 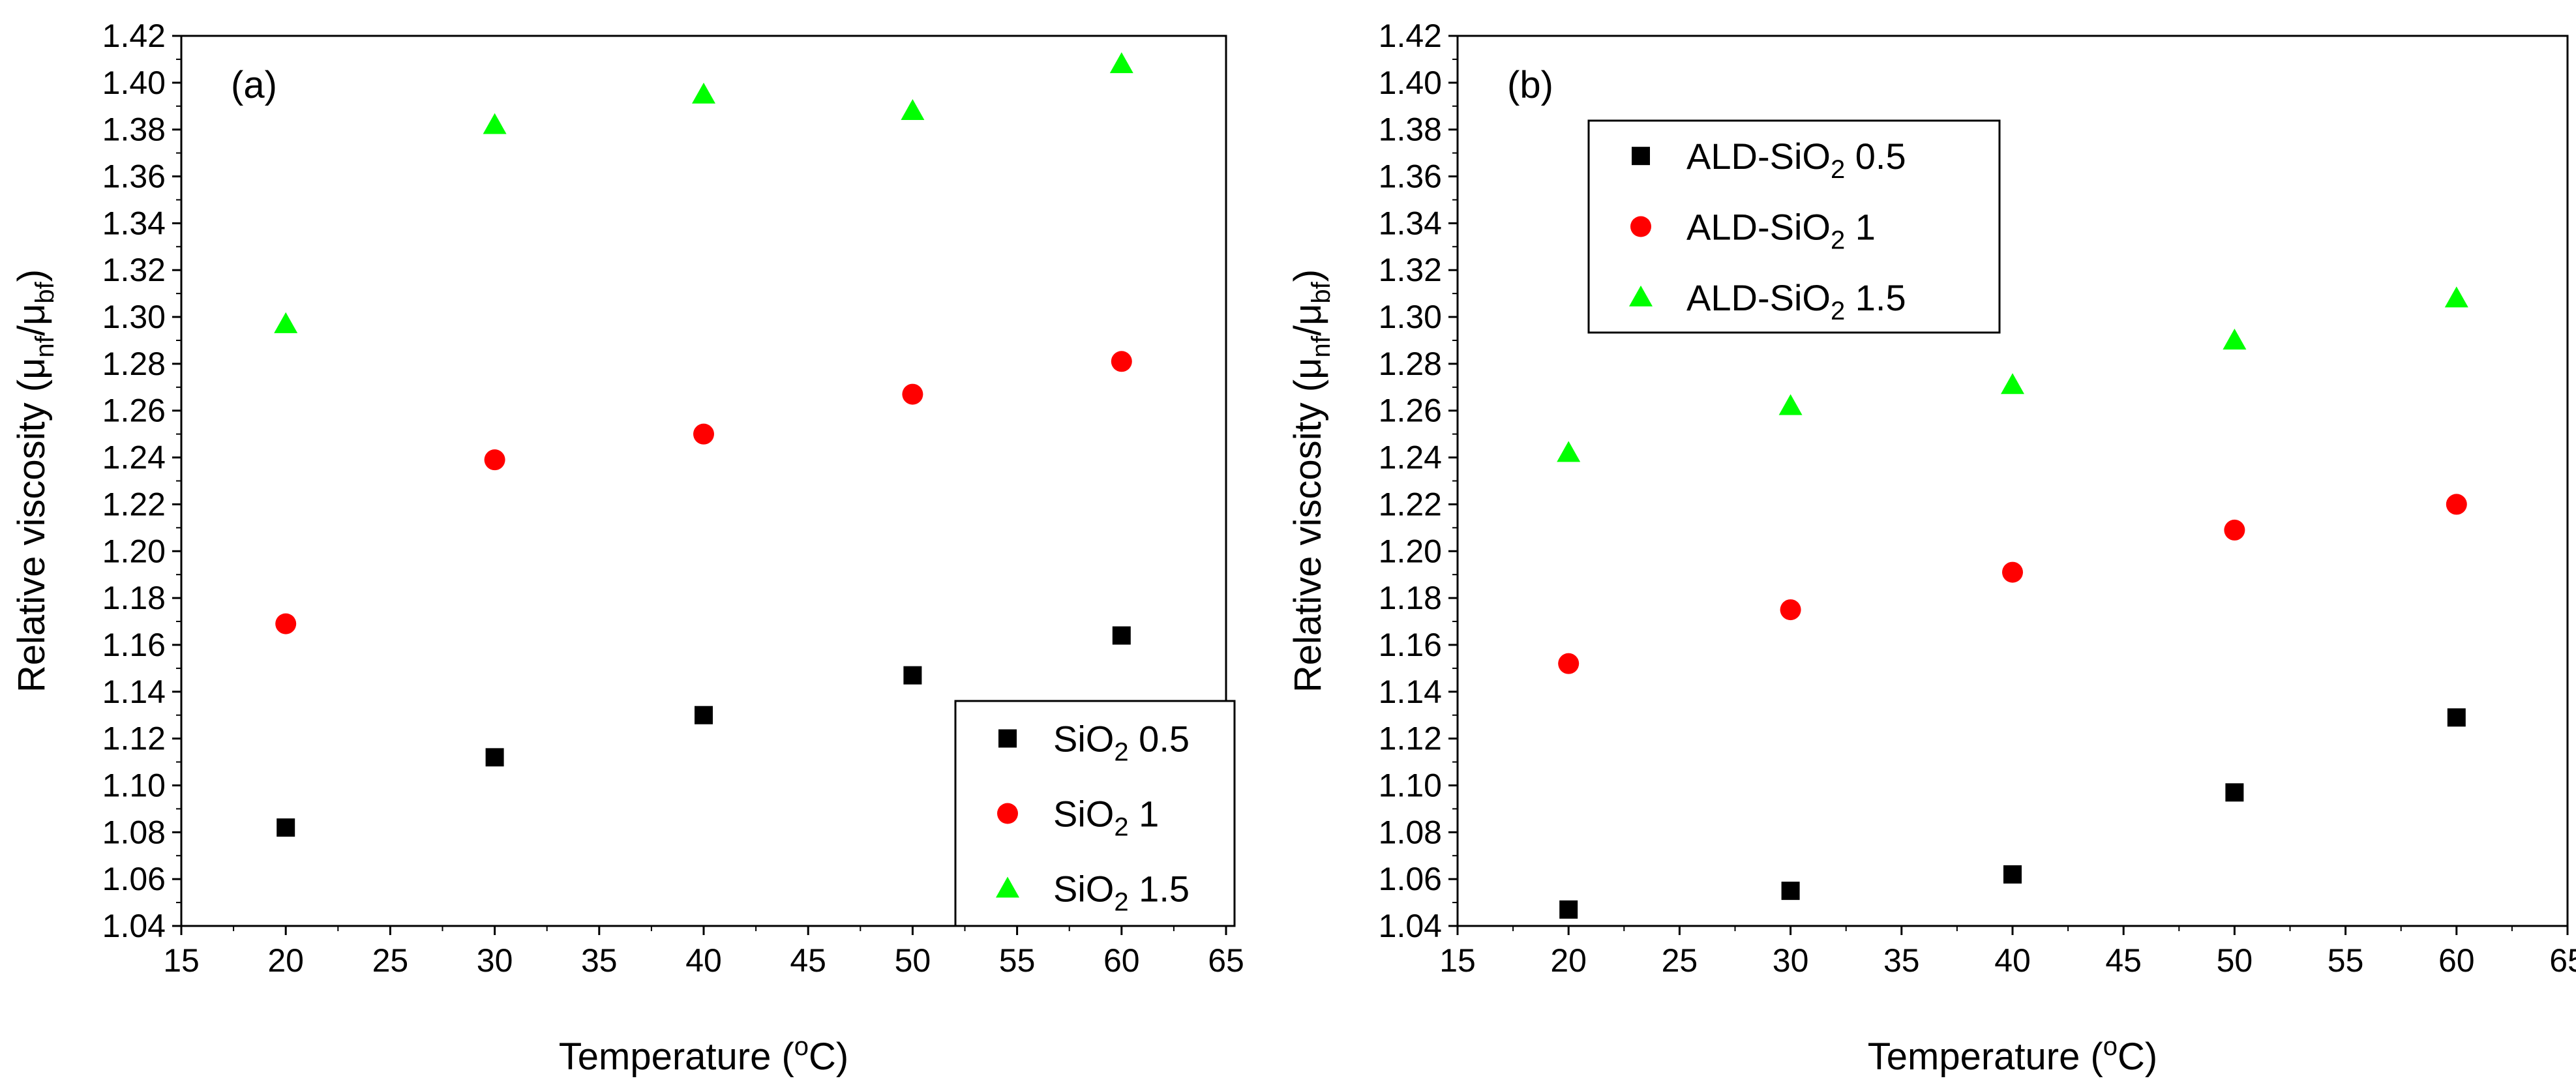 What do you see at coordinates (31, 320) in the screenshot?
I see `text-part: /μ` at bounding box center [31, 320].